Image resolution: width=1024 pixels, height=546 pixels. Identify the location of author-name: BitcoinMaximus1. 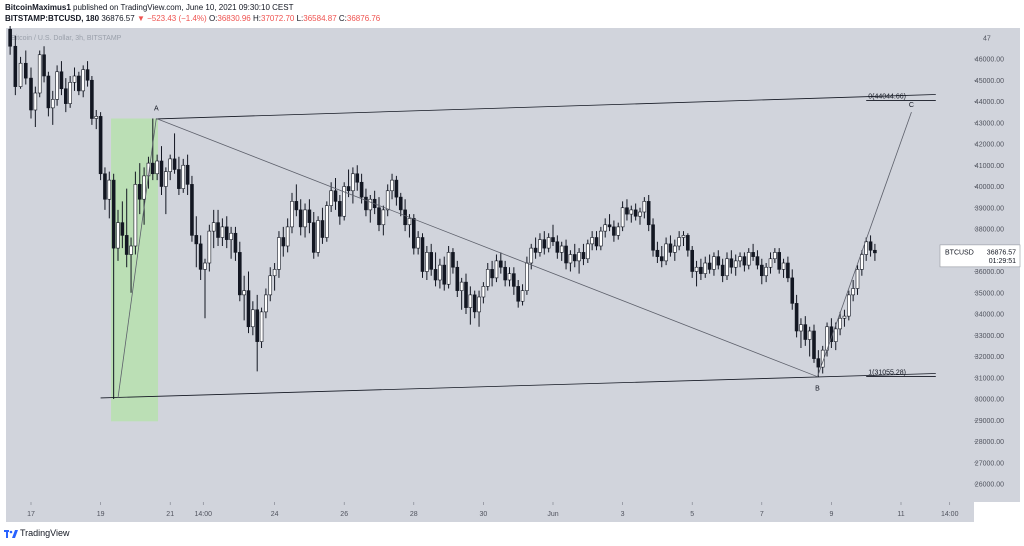
(38, 7).